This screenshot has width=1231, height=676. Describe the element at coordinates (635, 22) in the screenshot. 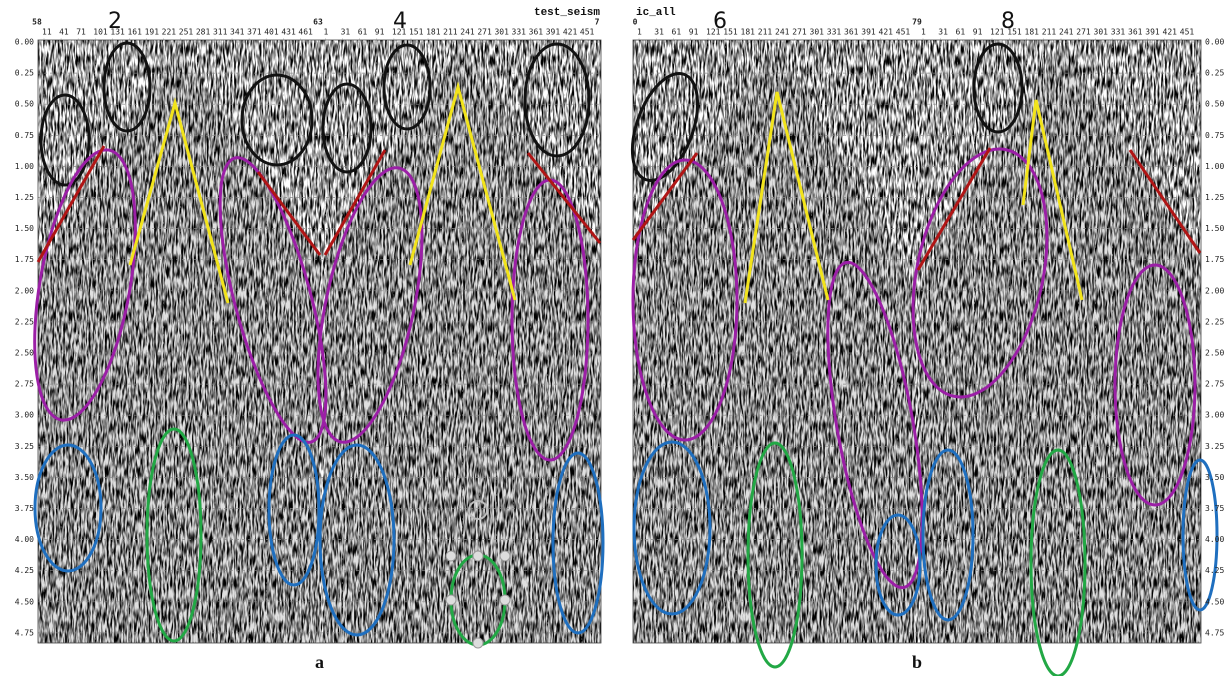

I see `record-number: 0` at that location.